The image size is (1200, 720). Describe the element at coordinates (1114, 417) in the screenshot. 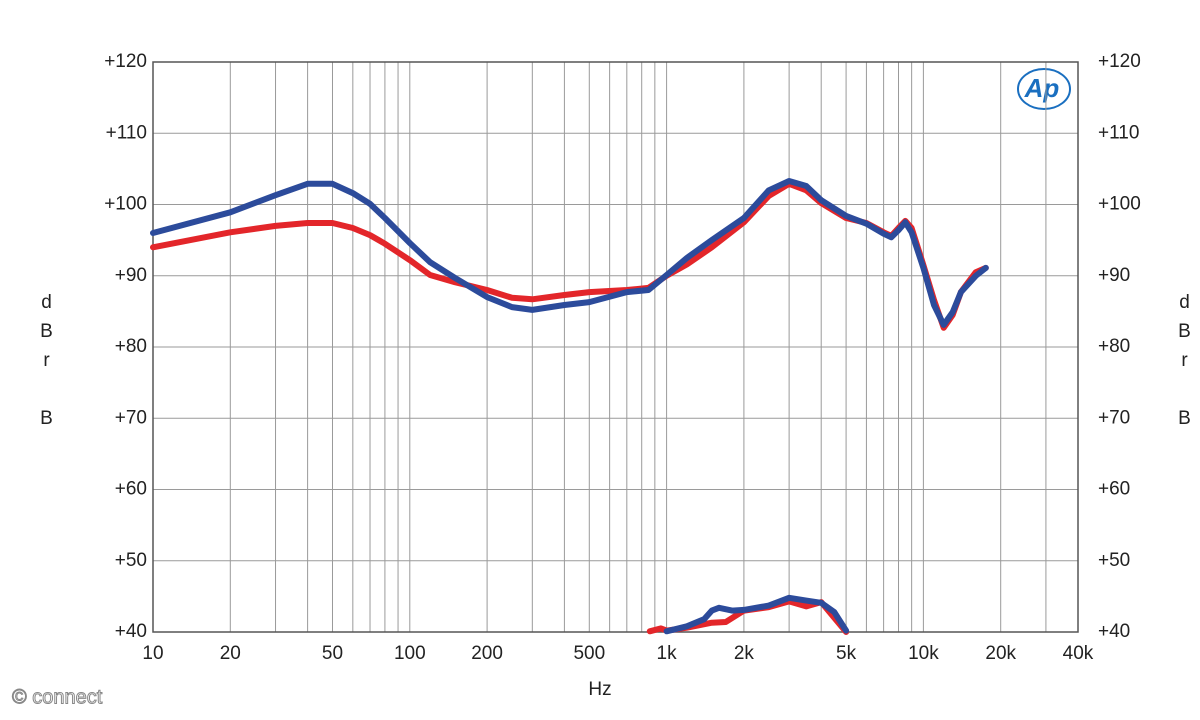

I see `y2-tick-label: +70` at that location.